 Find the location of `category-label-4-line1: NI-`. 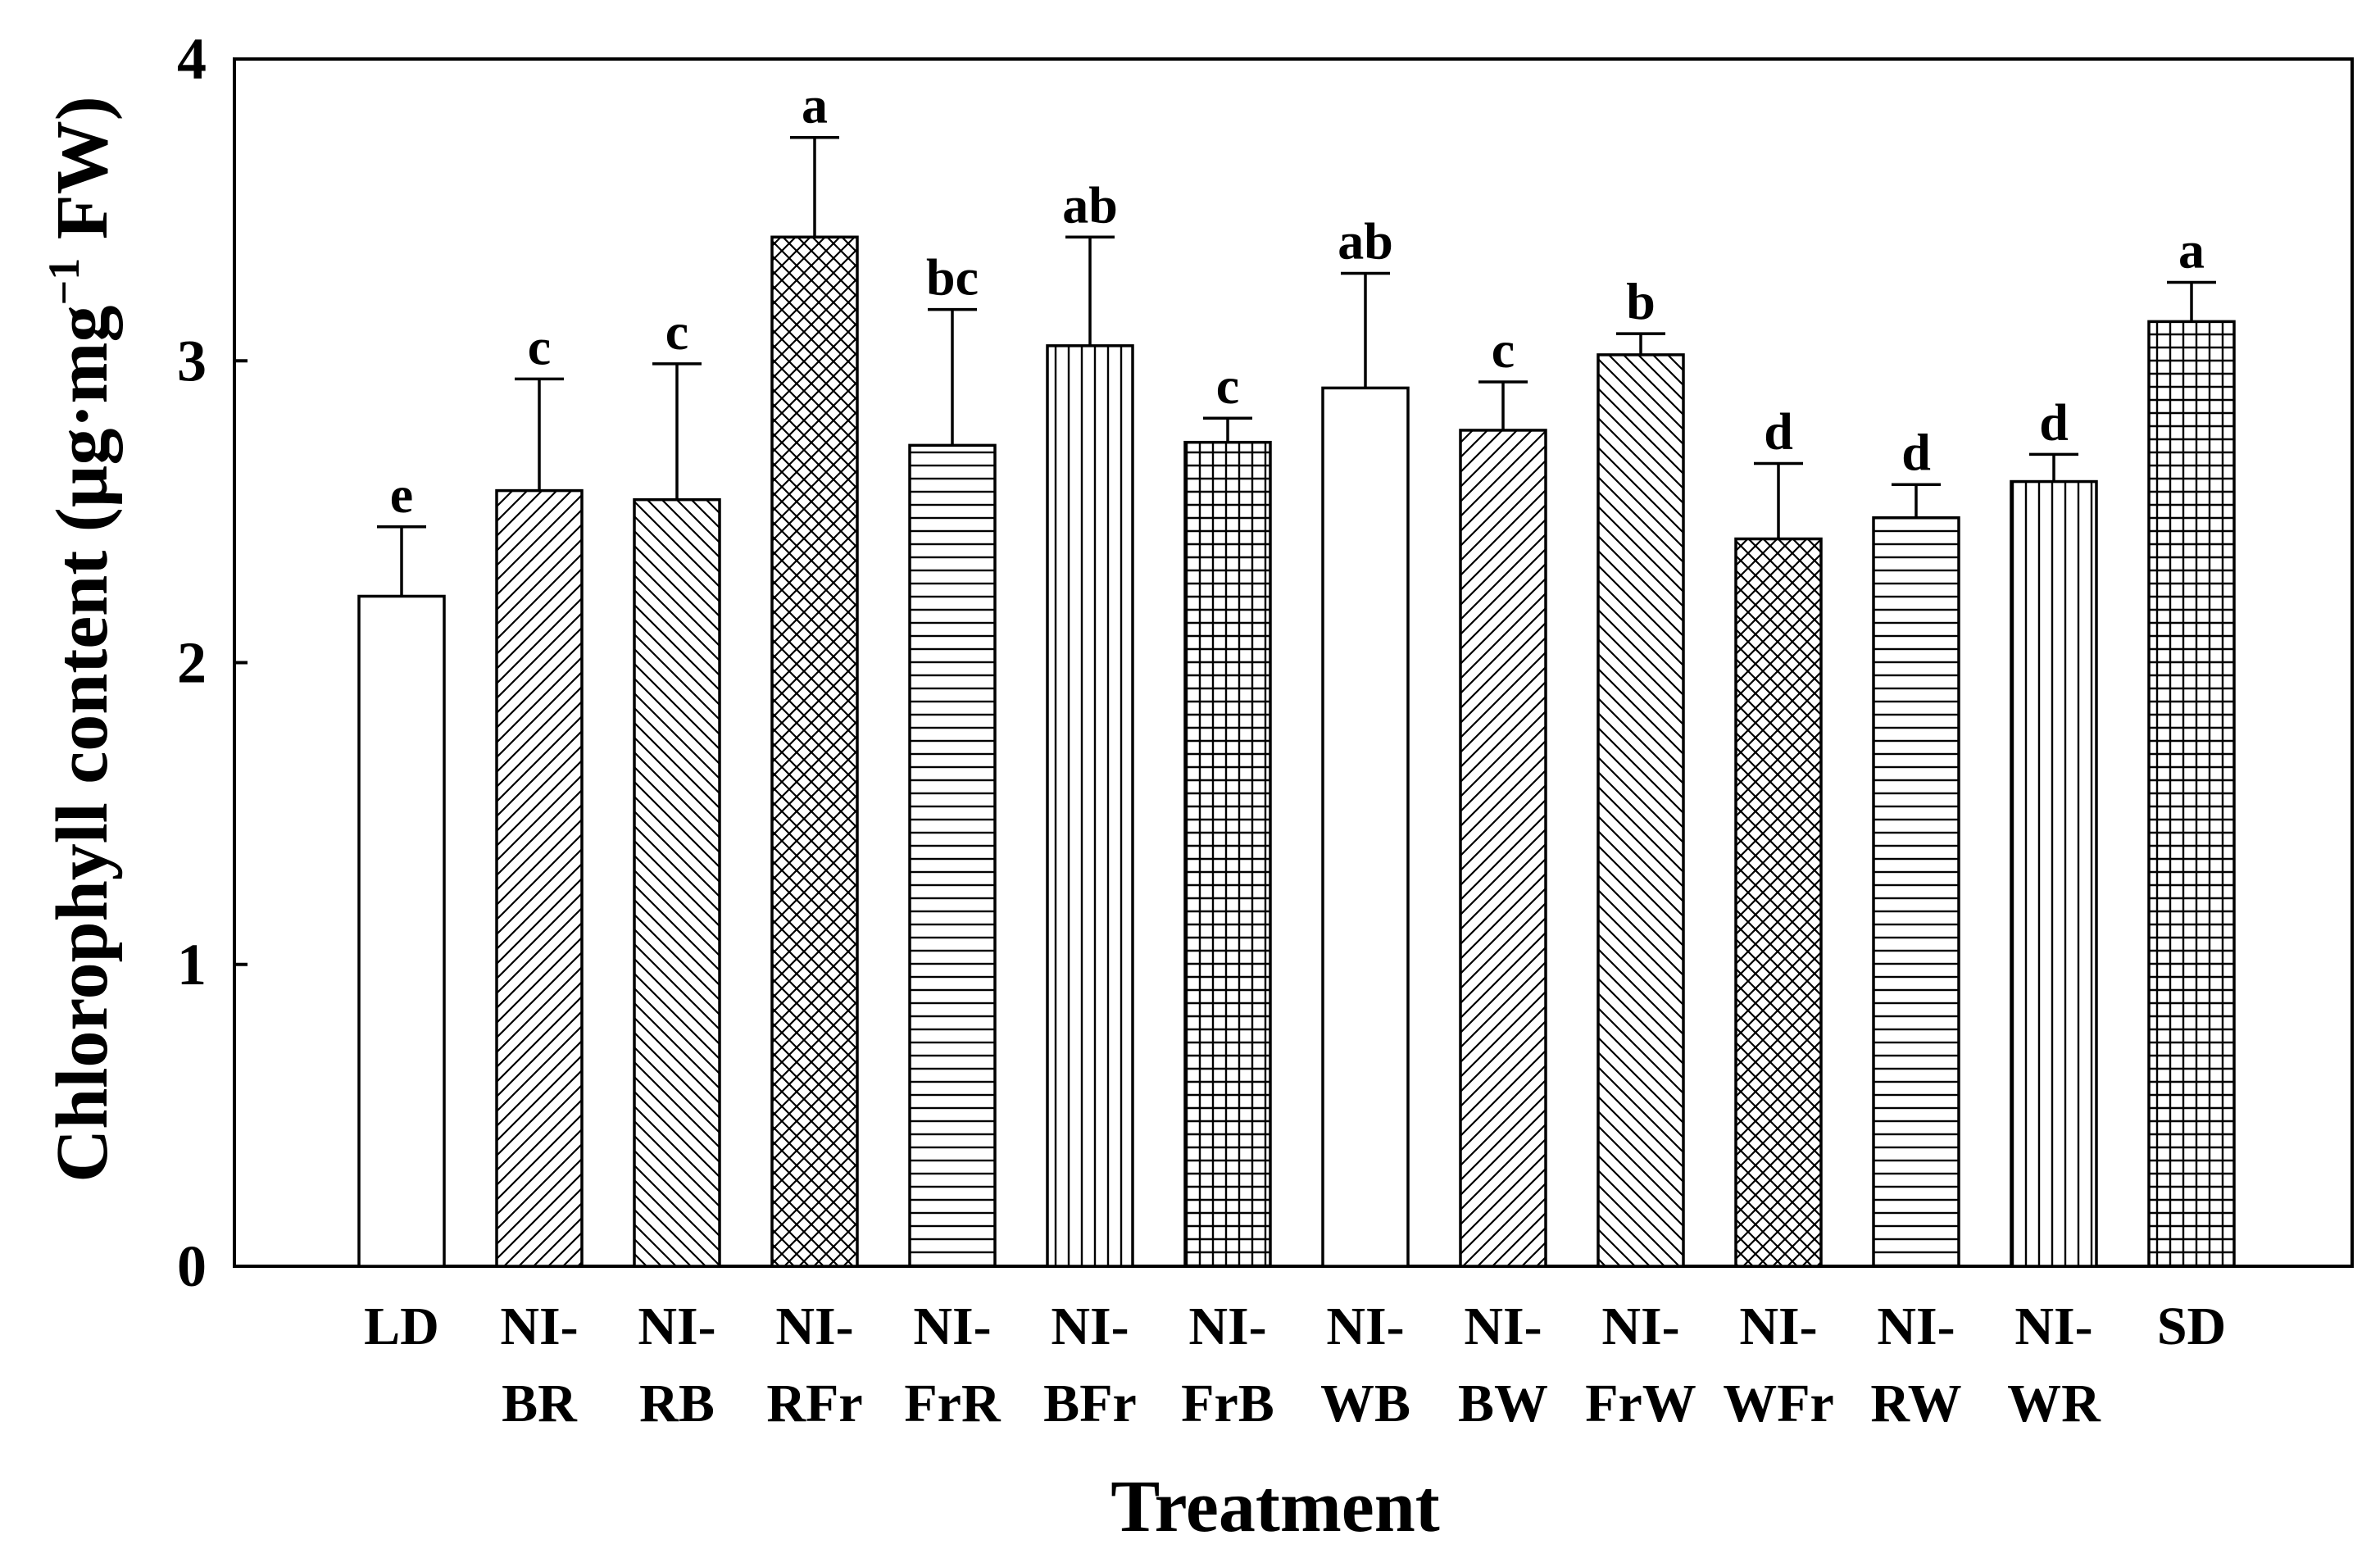

category-label-4-line1: NI- is located at coordinates (952, 1326).